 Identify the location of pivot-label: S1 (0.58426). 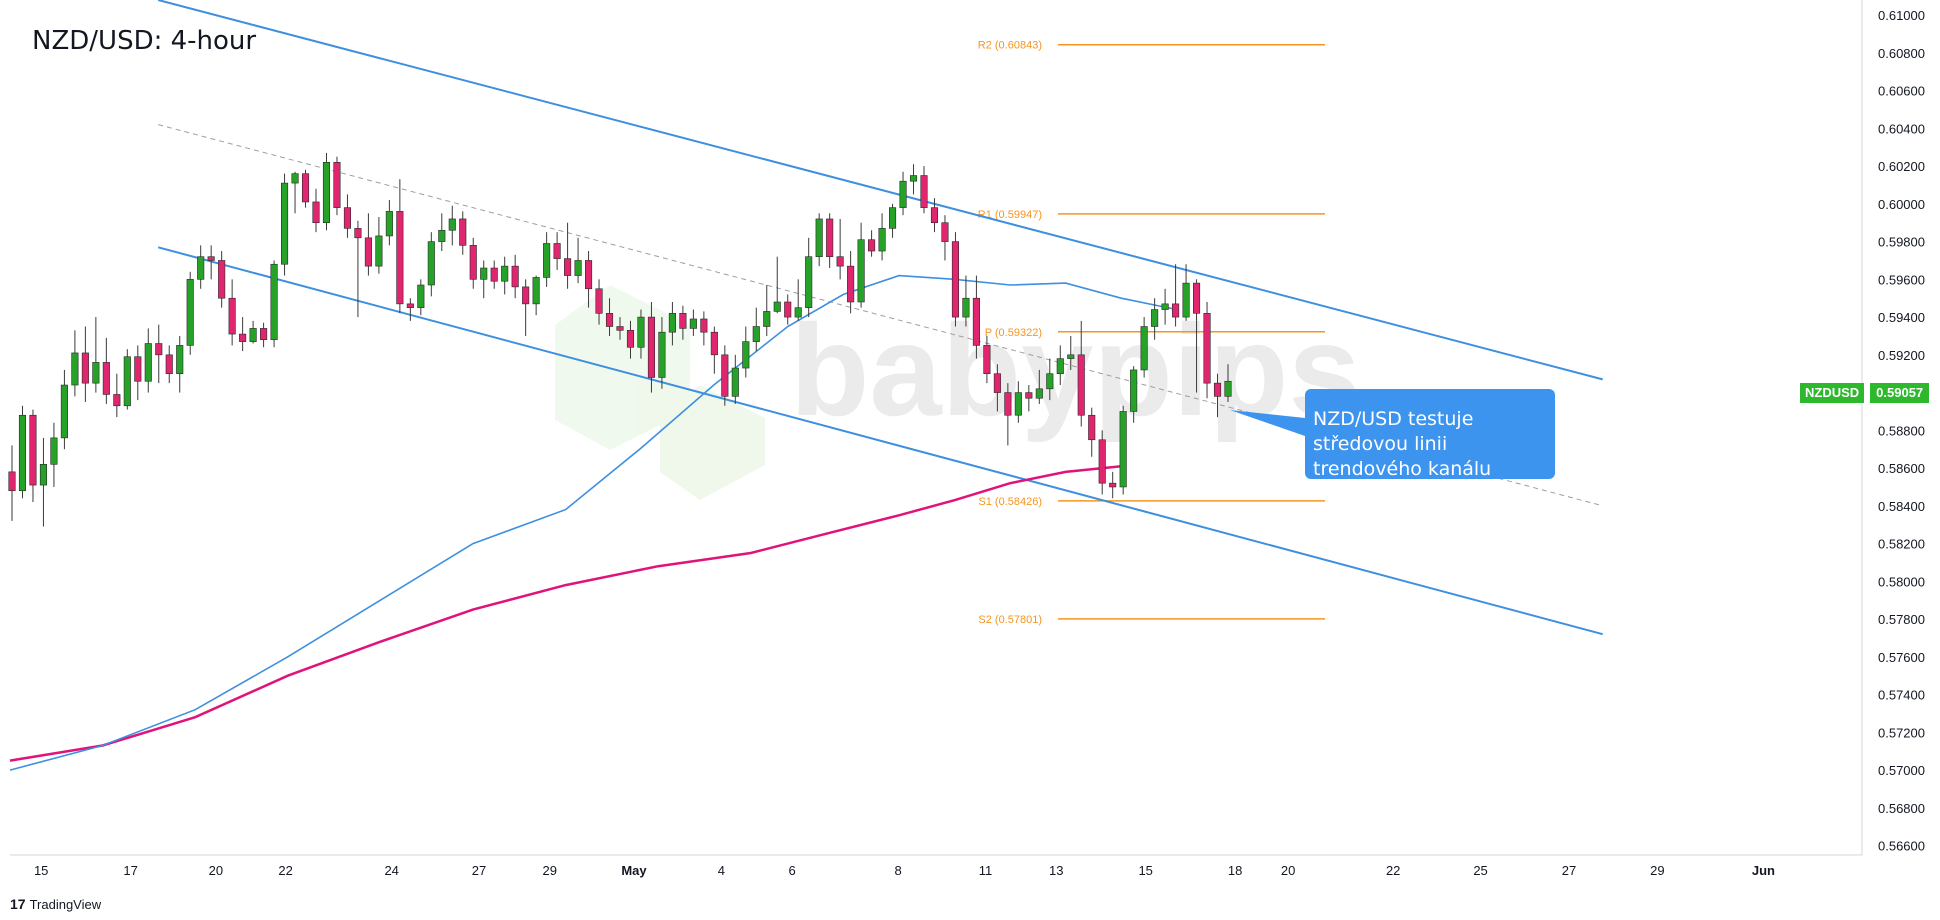
(1010, 502).